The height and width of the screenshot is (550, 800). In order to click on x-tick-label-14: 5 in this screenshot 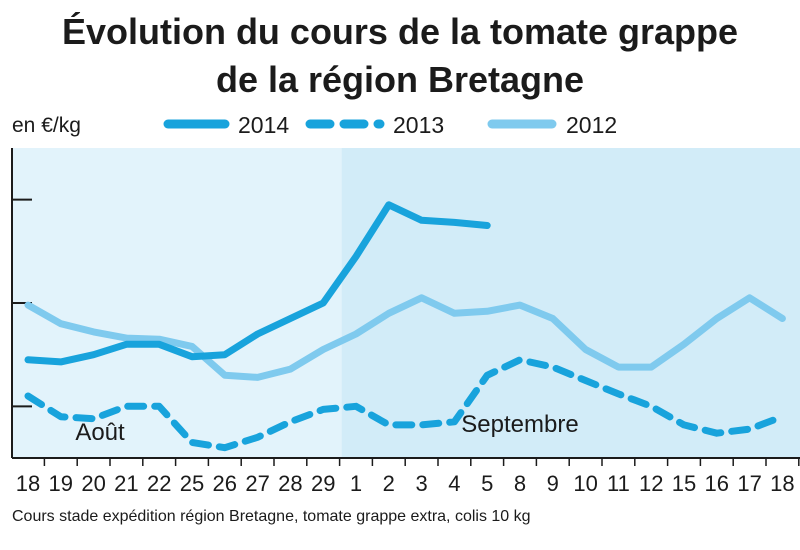, I will do `click(487, 483)`.